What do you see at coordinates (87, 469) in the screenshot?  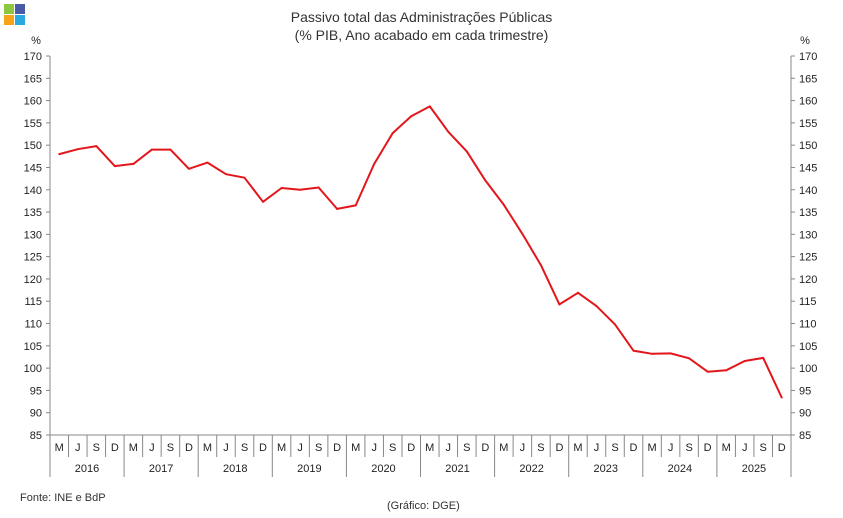 I see `x-year-label: 2016` at bounding box center [87, 469].